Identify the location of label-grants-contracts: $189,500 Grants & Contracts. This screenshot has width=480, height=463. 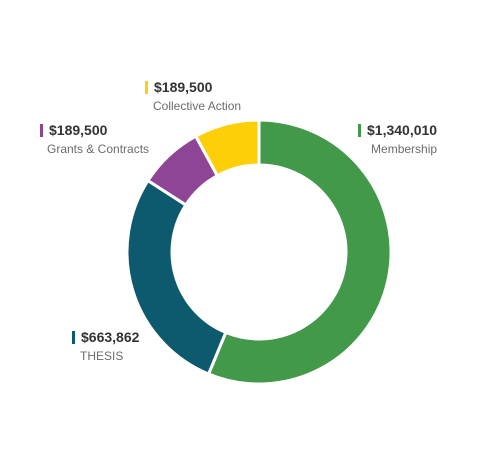
(94, 139).